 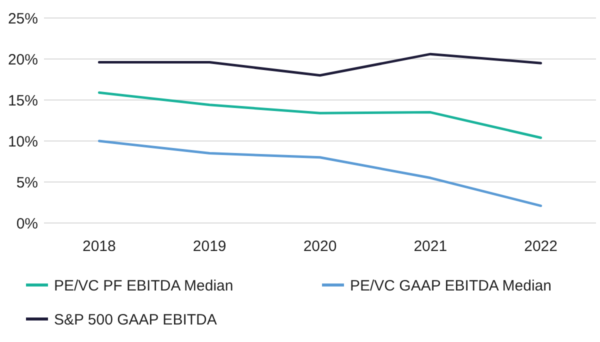 I want to click on legend-label: PE/VC GAAP EBITDA Median, so click(x=451, y=285).